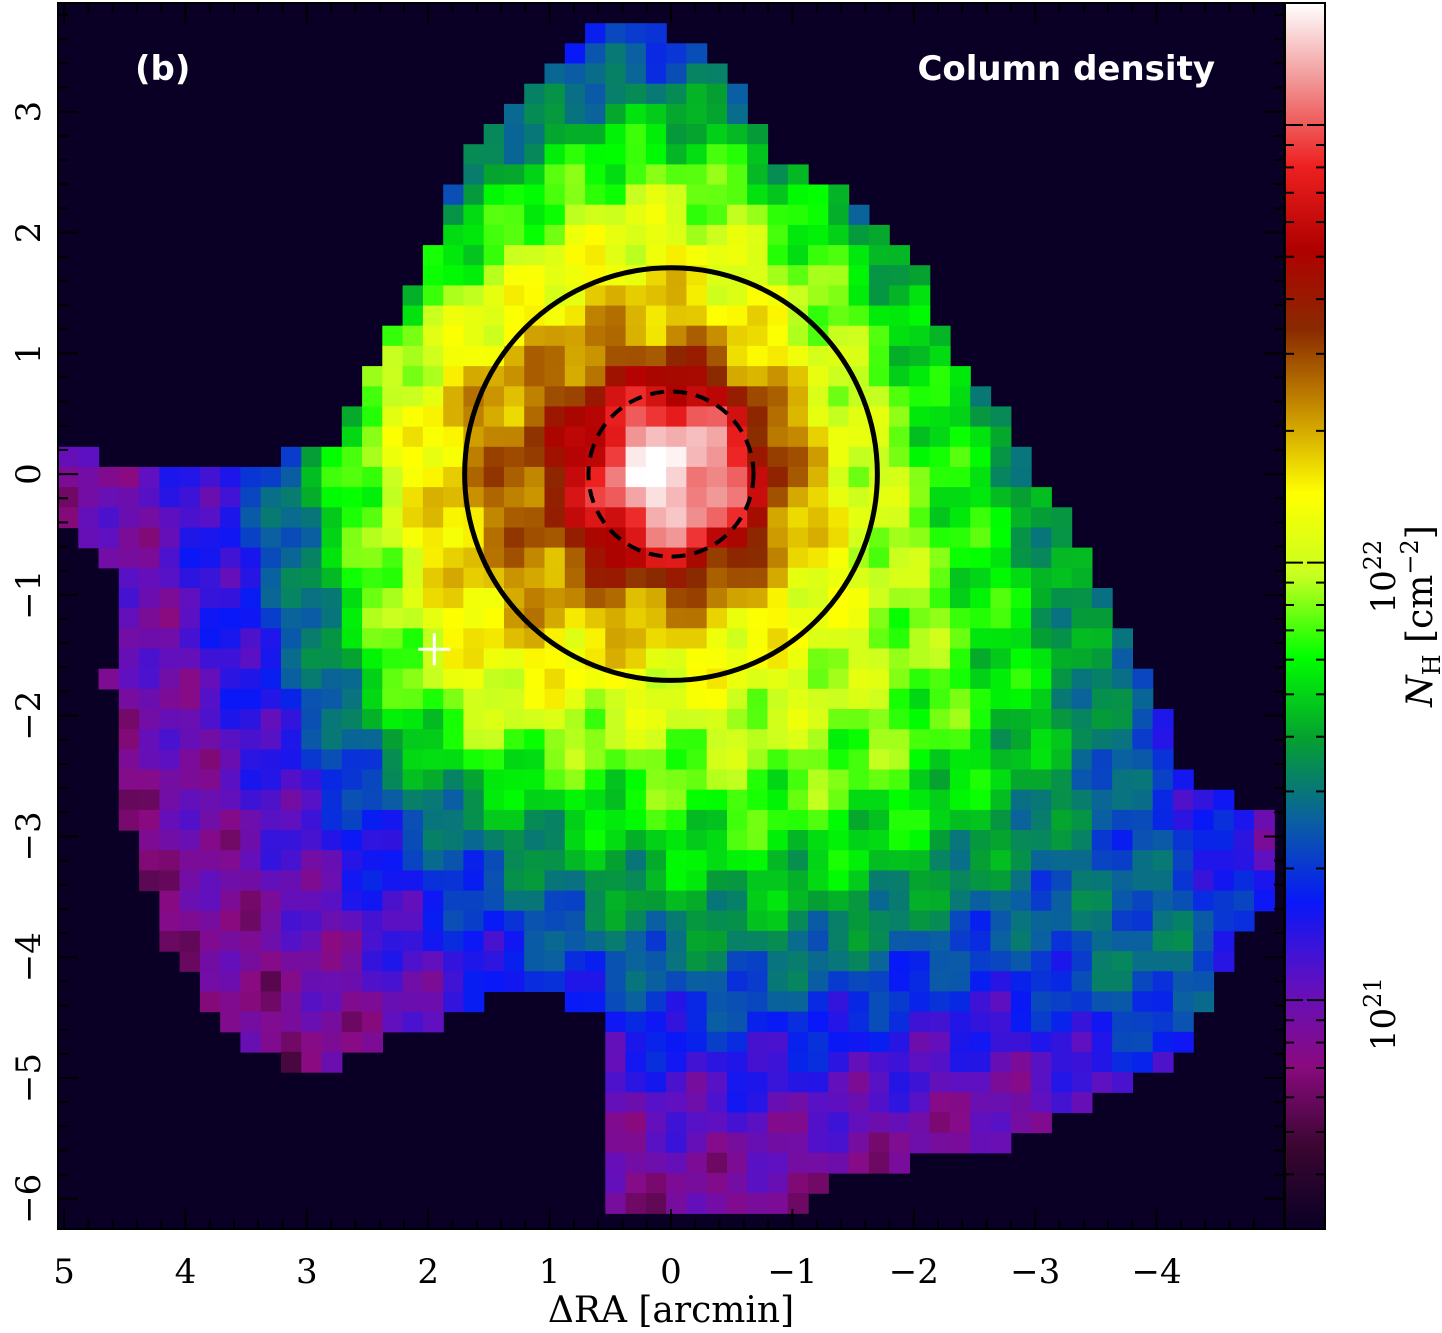 The image size is (1442, 1333). What do you see at coordinates (914, 1272) in the screenshot?
I see `x-tick-label: −2` at bounding box center [914, 1272].